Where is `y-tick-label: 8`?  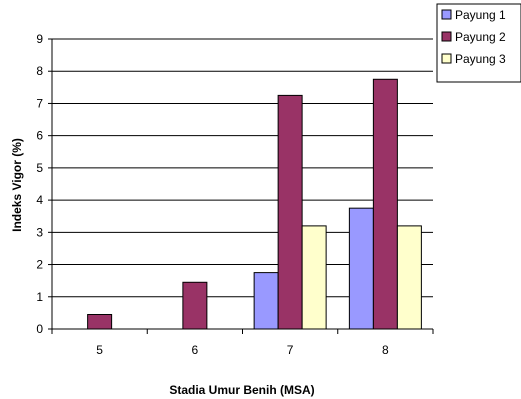
y-tick-label: 8 is located at coordinates (39, 71).